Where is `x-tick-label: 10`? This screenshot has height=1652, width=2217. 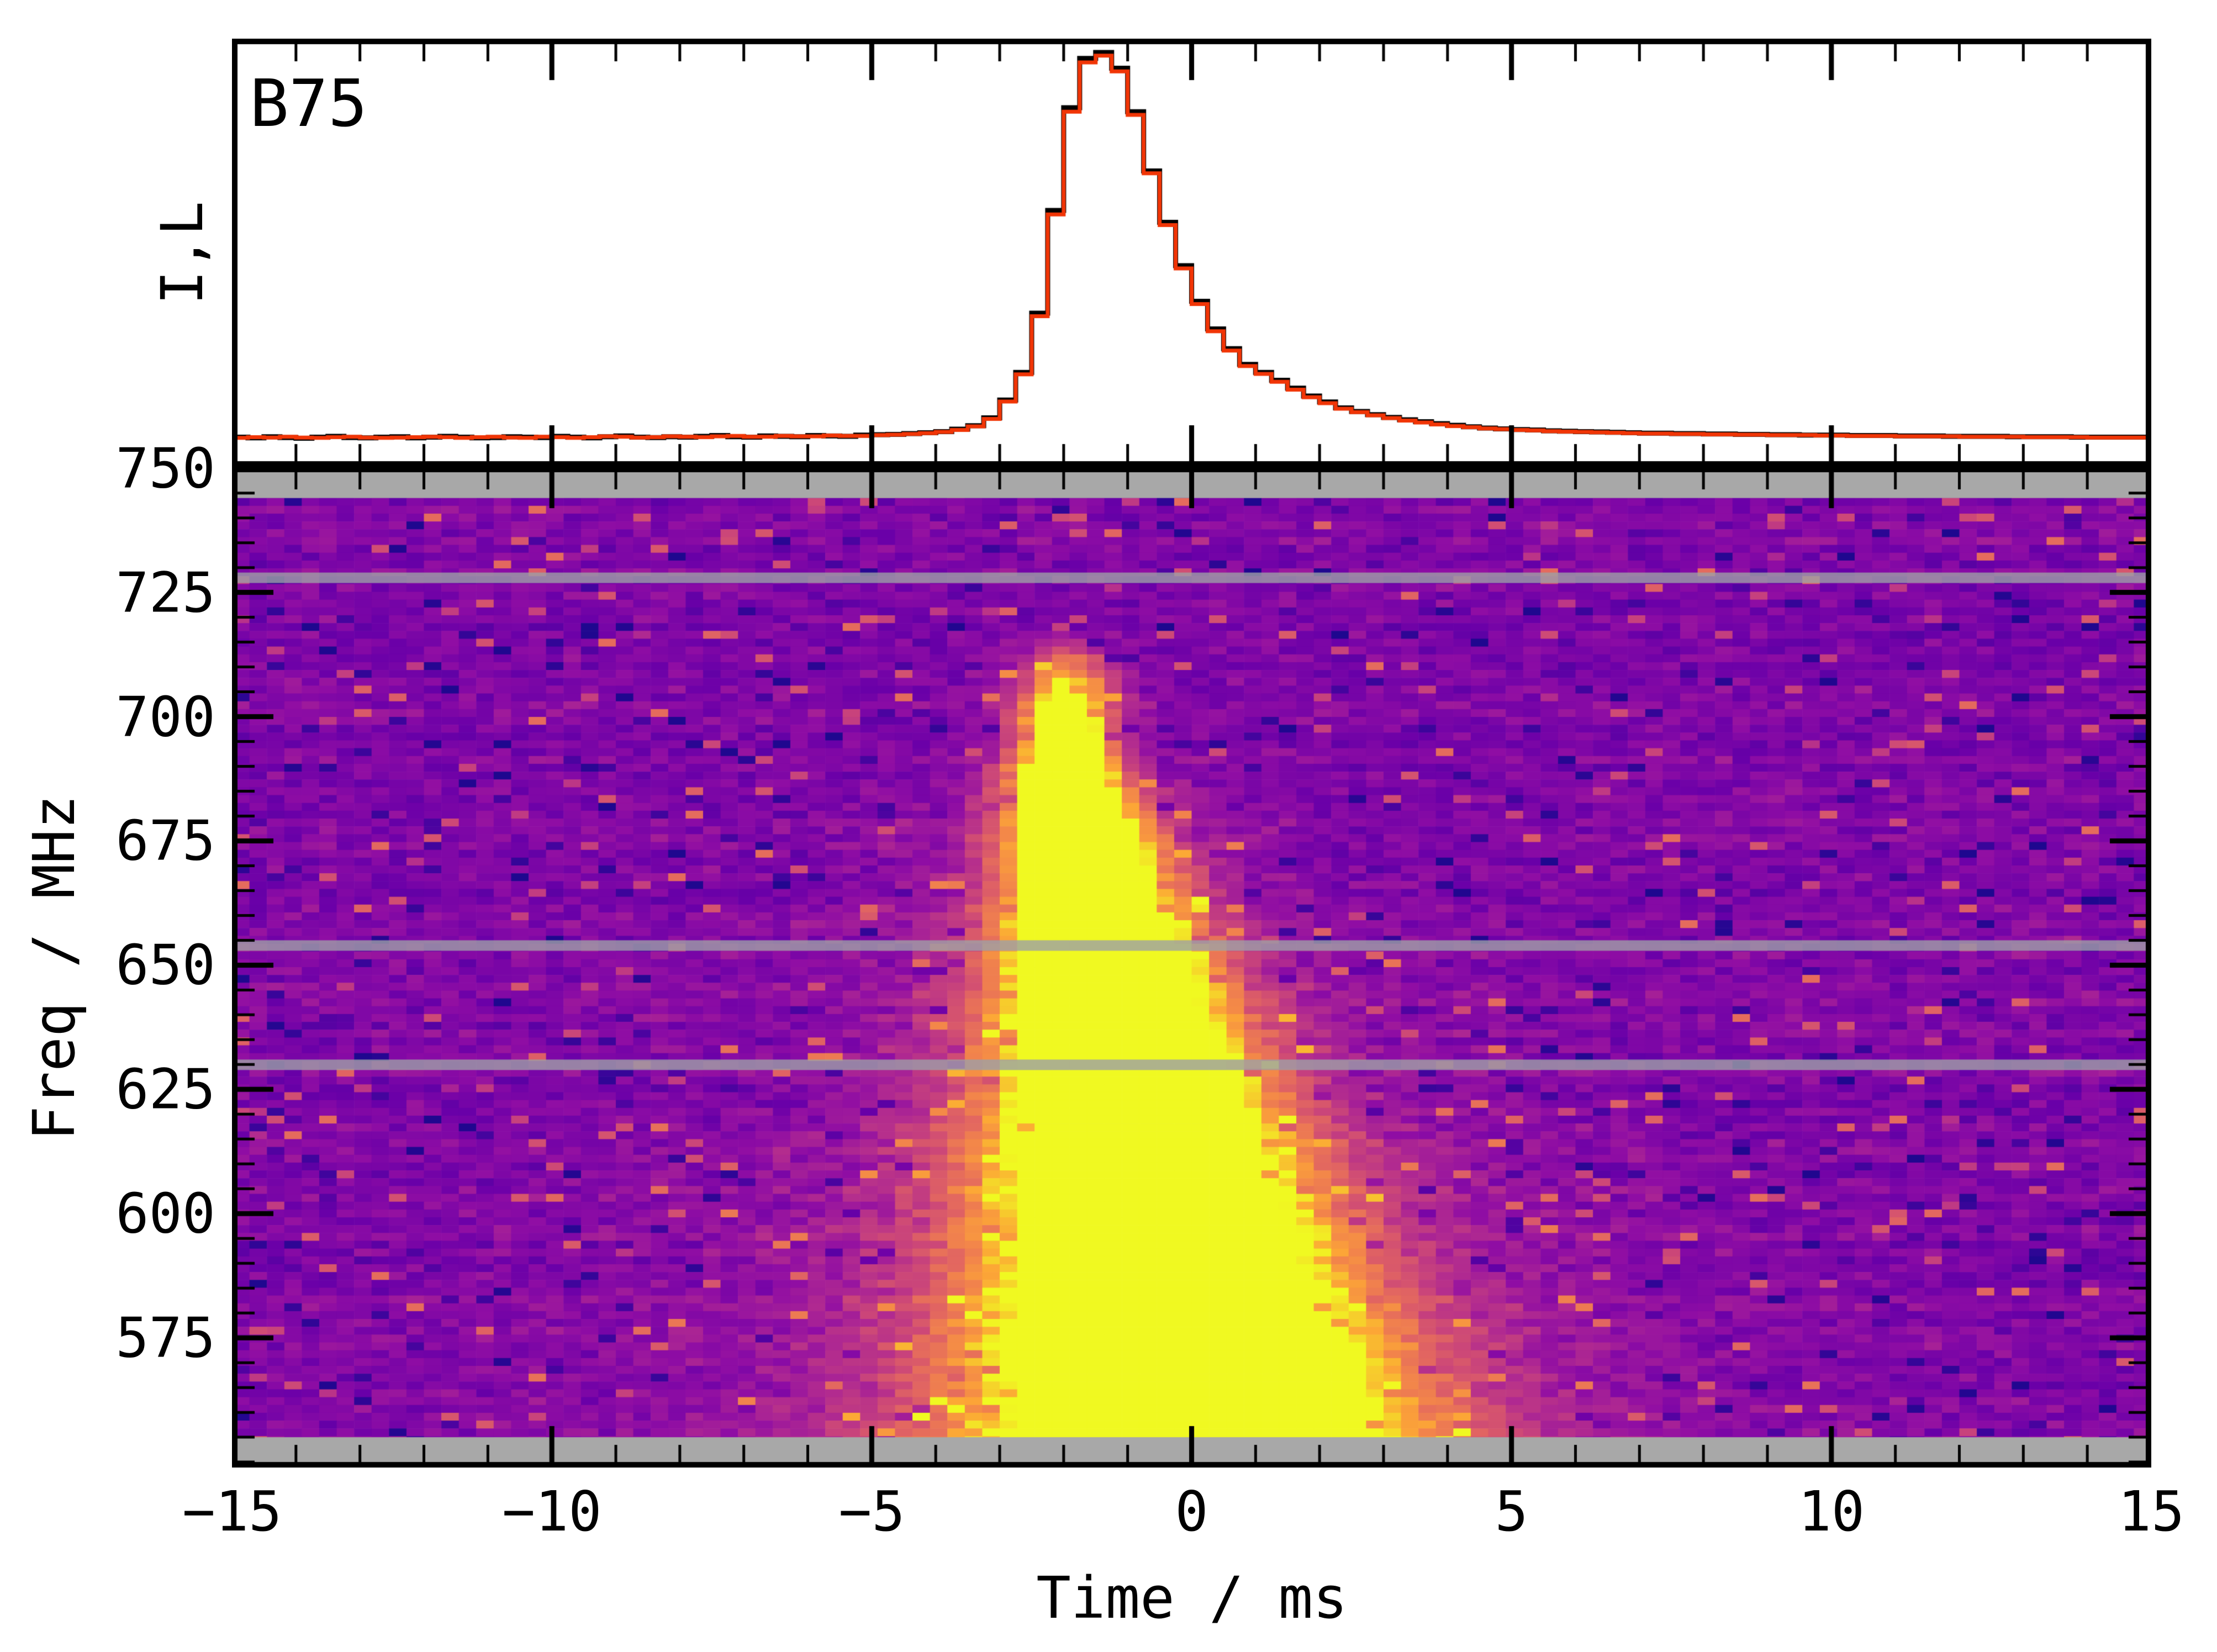
x-tick-label: 10 is located at coordinates (1831, 1511).